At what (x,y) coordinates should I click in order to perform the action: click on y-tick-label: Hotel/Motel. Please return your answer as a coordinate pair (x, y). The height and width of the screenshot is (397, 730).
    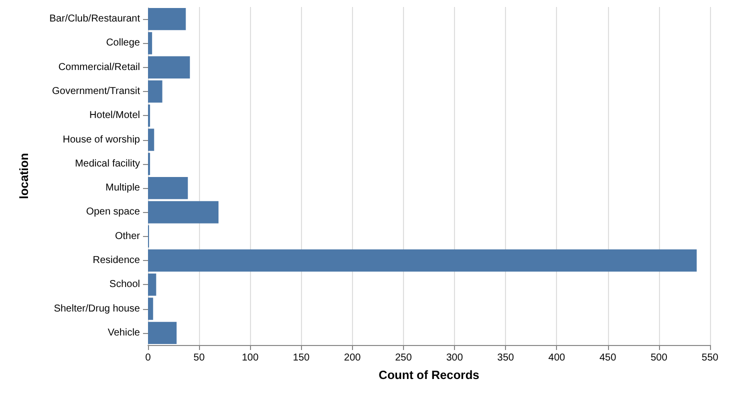
    Looking at the image, I should click on (114, 116).